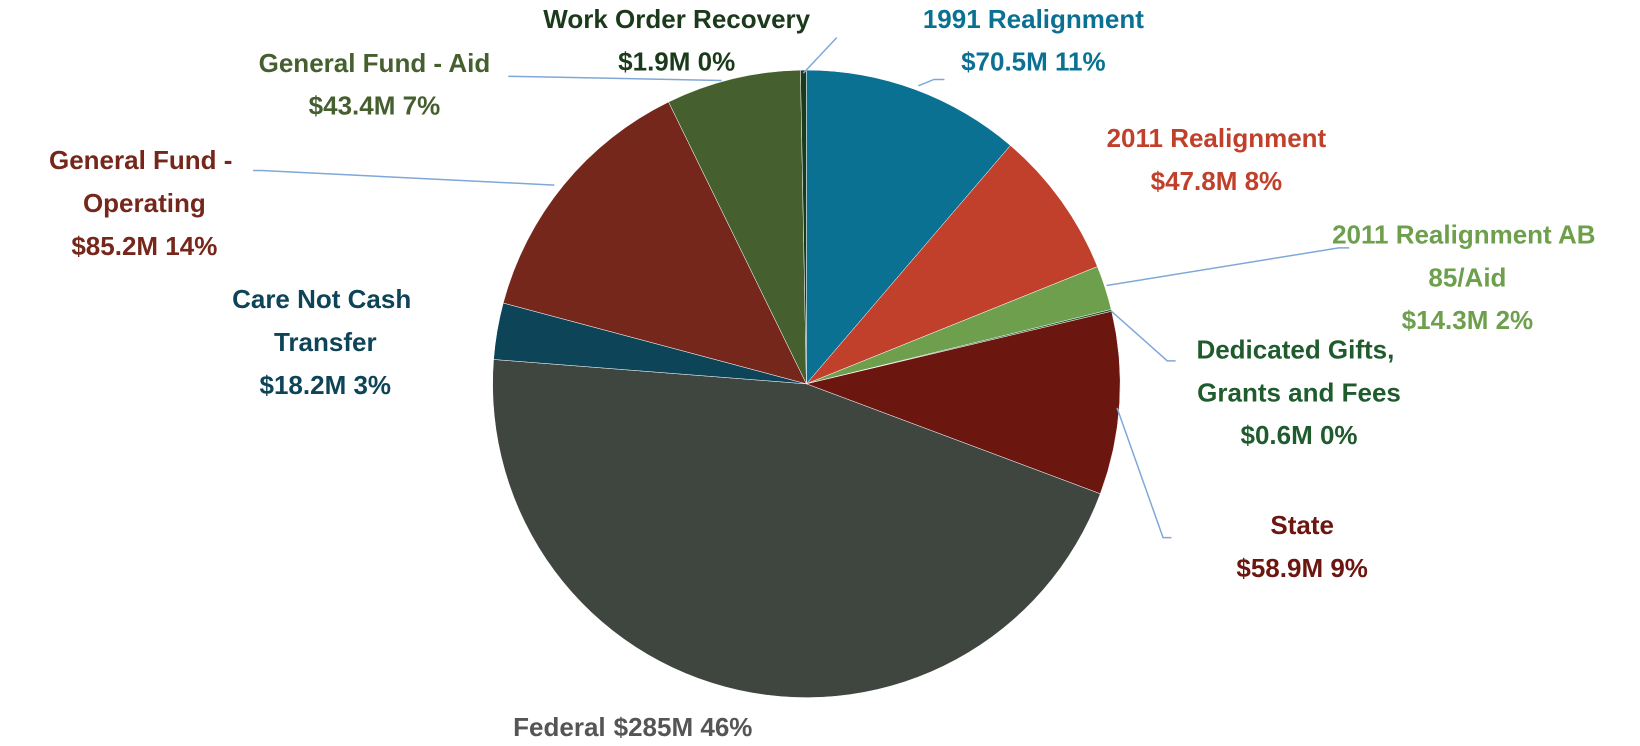 This screenshot has height=746, width=1640. Describe the element at coordinates (1302, 568) in the screenshot. I see `value-label: $58.9M 9%` at that location.